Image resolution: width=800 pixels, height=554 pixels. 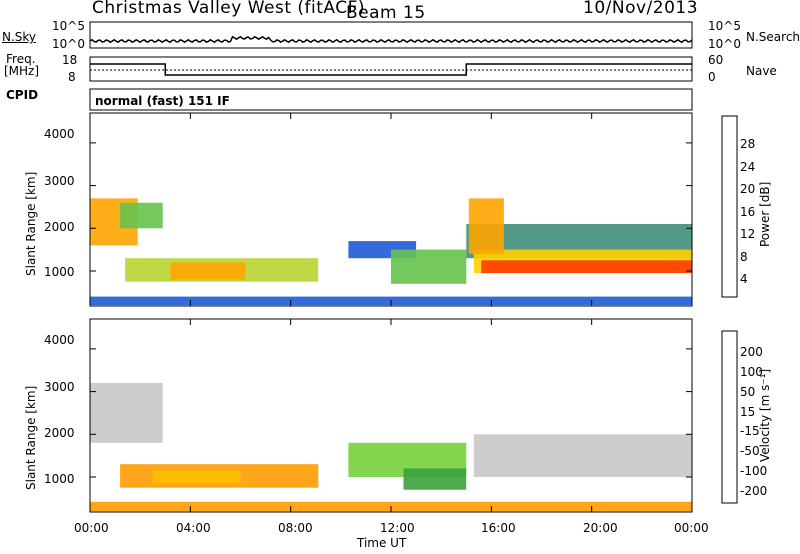 I want to click on velocity-ytick: 3000, so click(x=59, y=387).